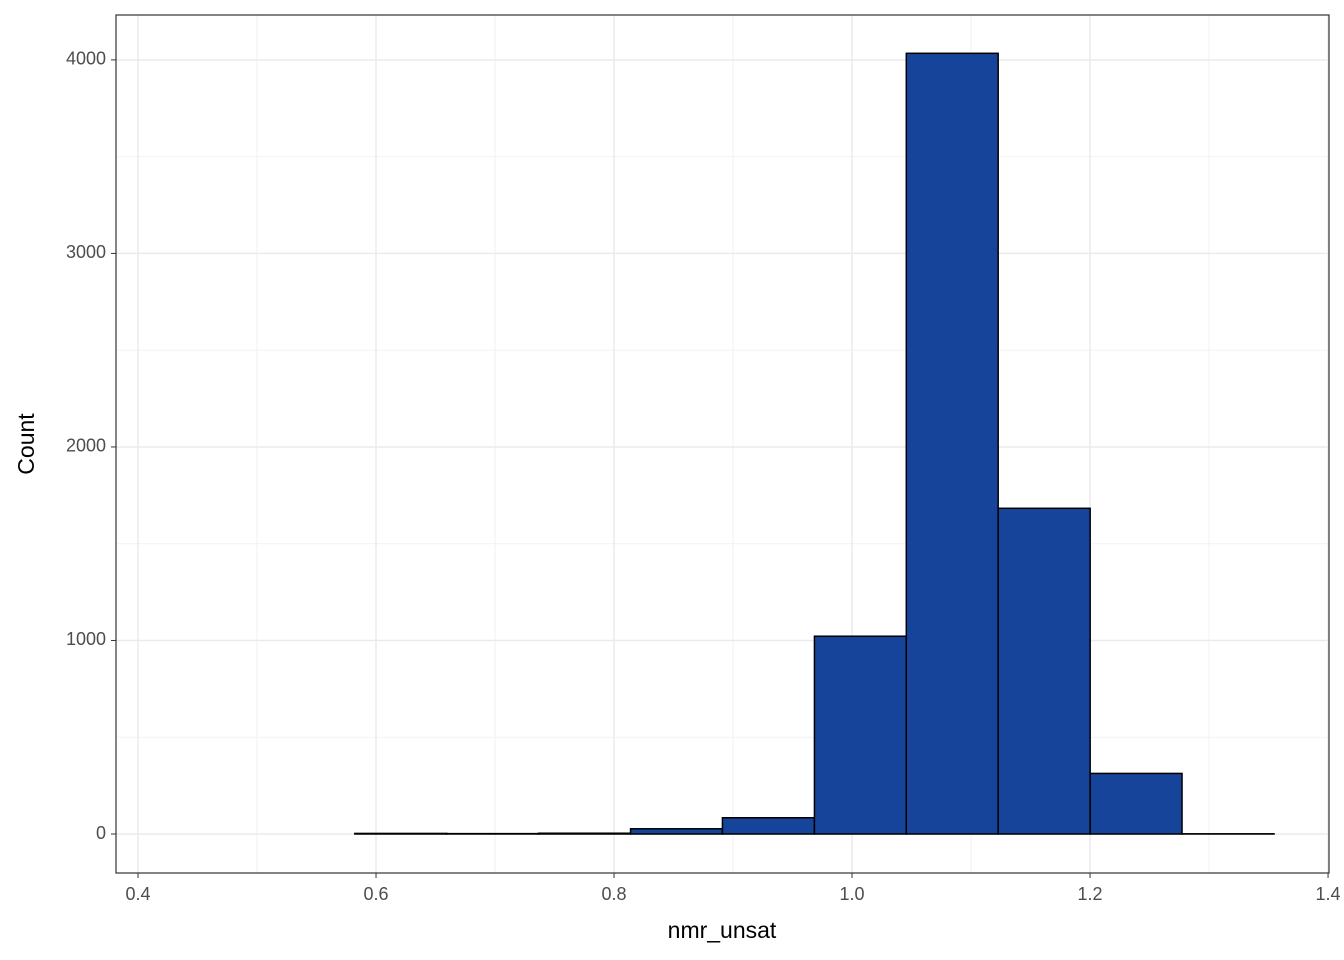  What do you see at coordinates (86, 252) in the screenshot?
I see `y-tick-label: 3000` at bounding box center [86, 252].